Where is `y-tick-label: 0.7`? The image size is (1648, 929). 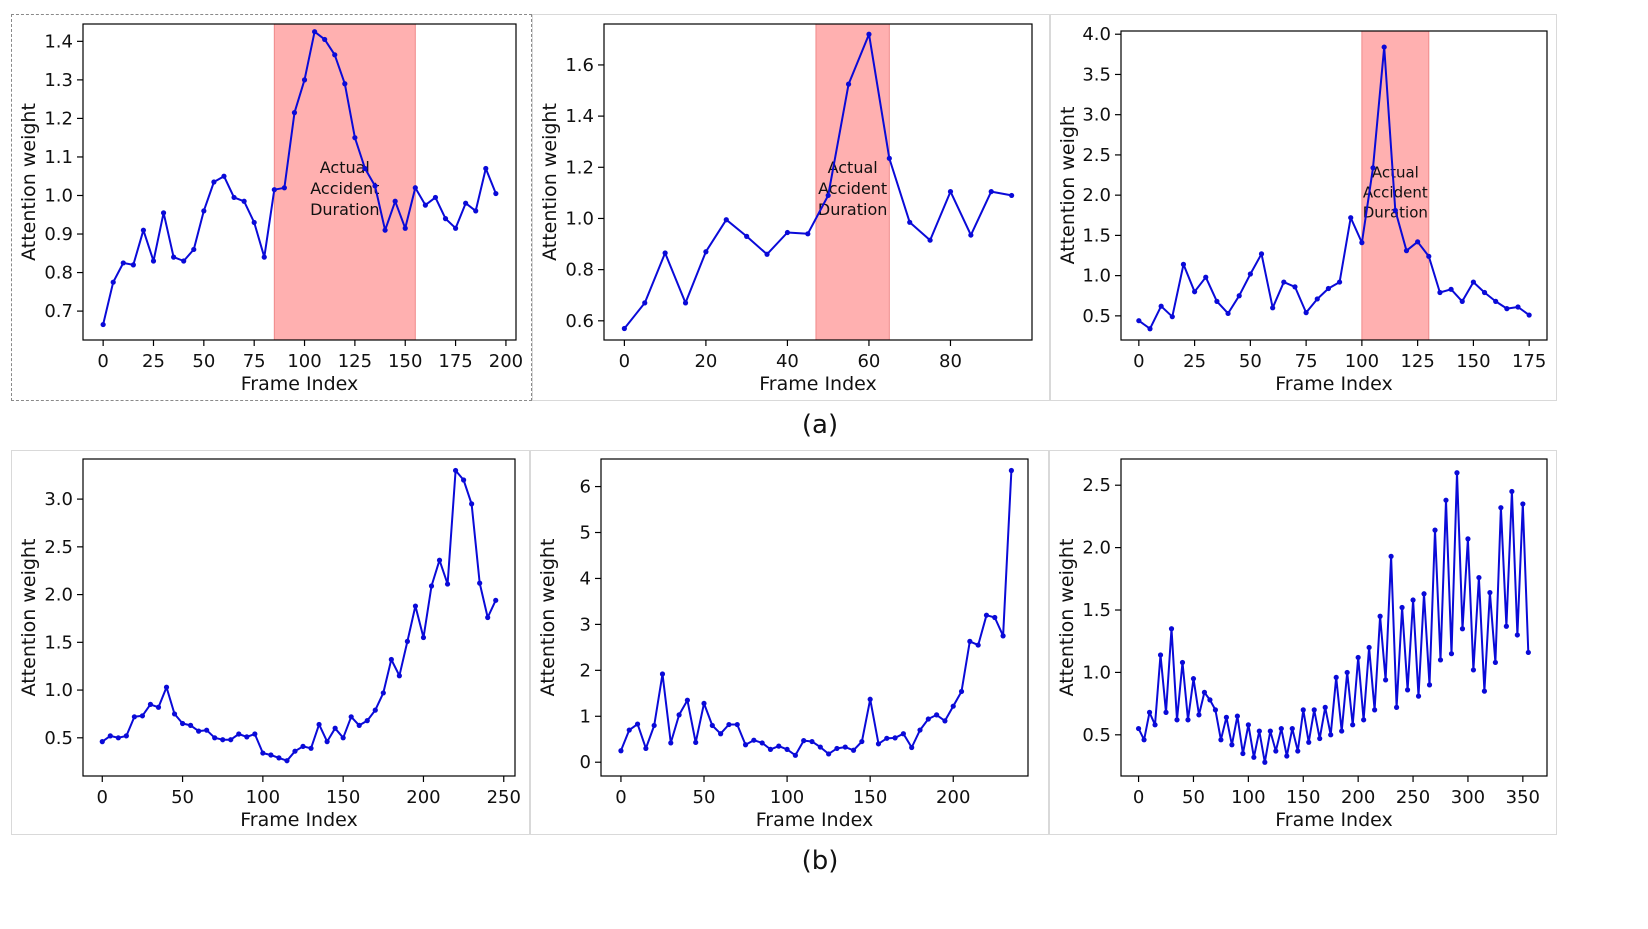
y-tick-label: 0.7 is located at coordinates (58, 311).